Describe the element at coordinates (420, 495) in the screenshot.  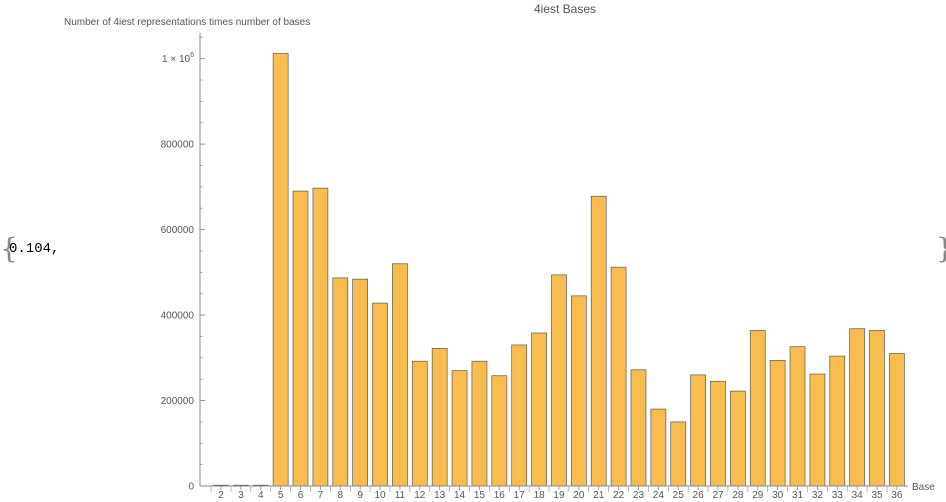
I see `x-tick-label: 12` at that location.